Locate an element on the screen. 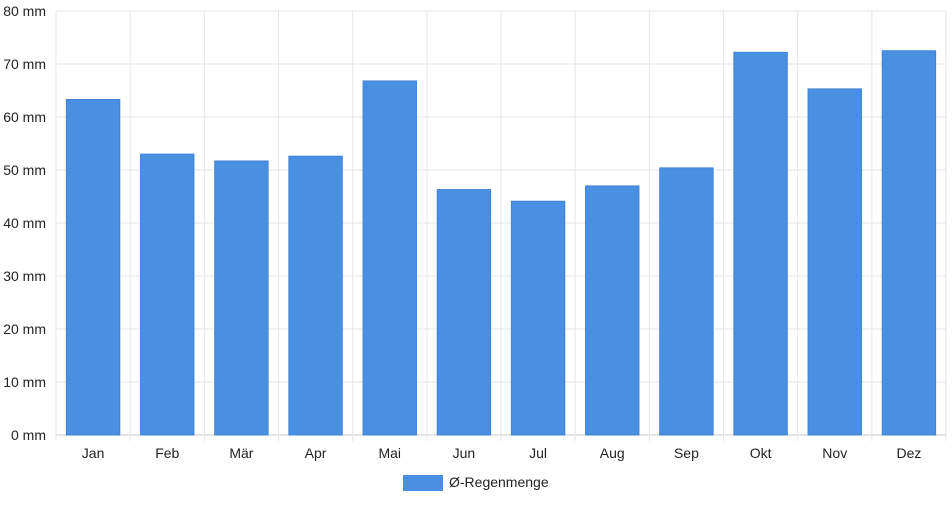 This screenshot has width=952, height=505. x-tick-label: Dez is located at coordinates (908, 453).